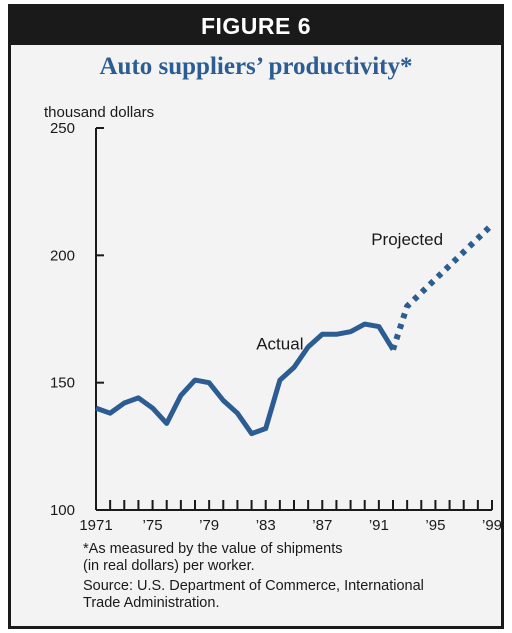  Describe the element at coordinates (407, 239) in the screenshot. I see `annotation-projected: Projected` at that location.